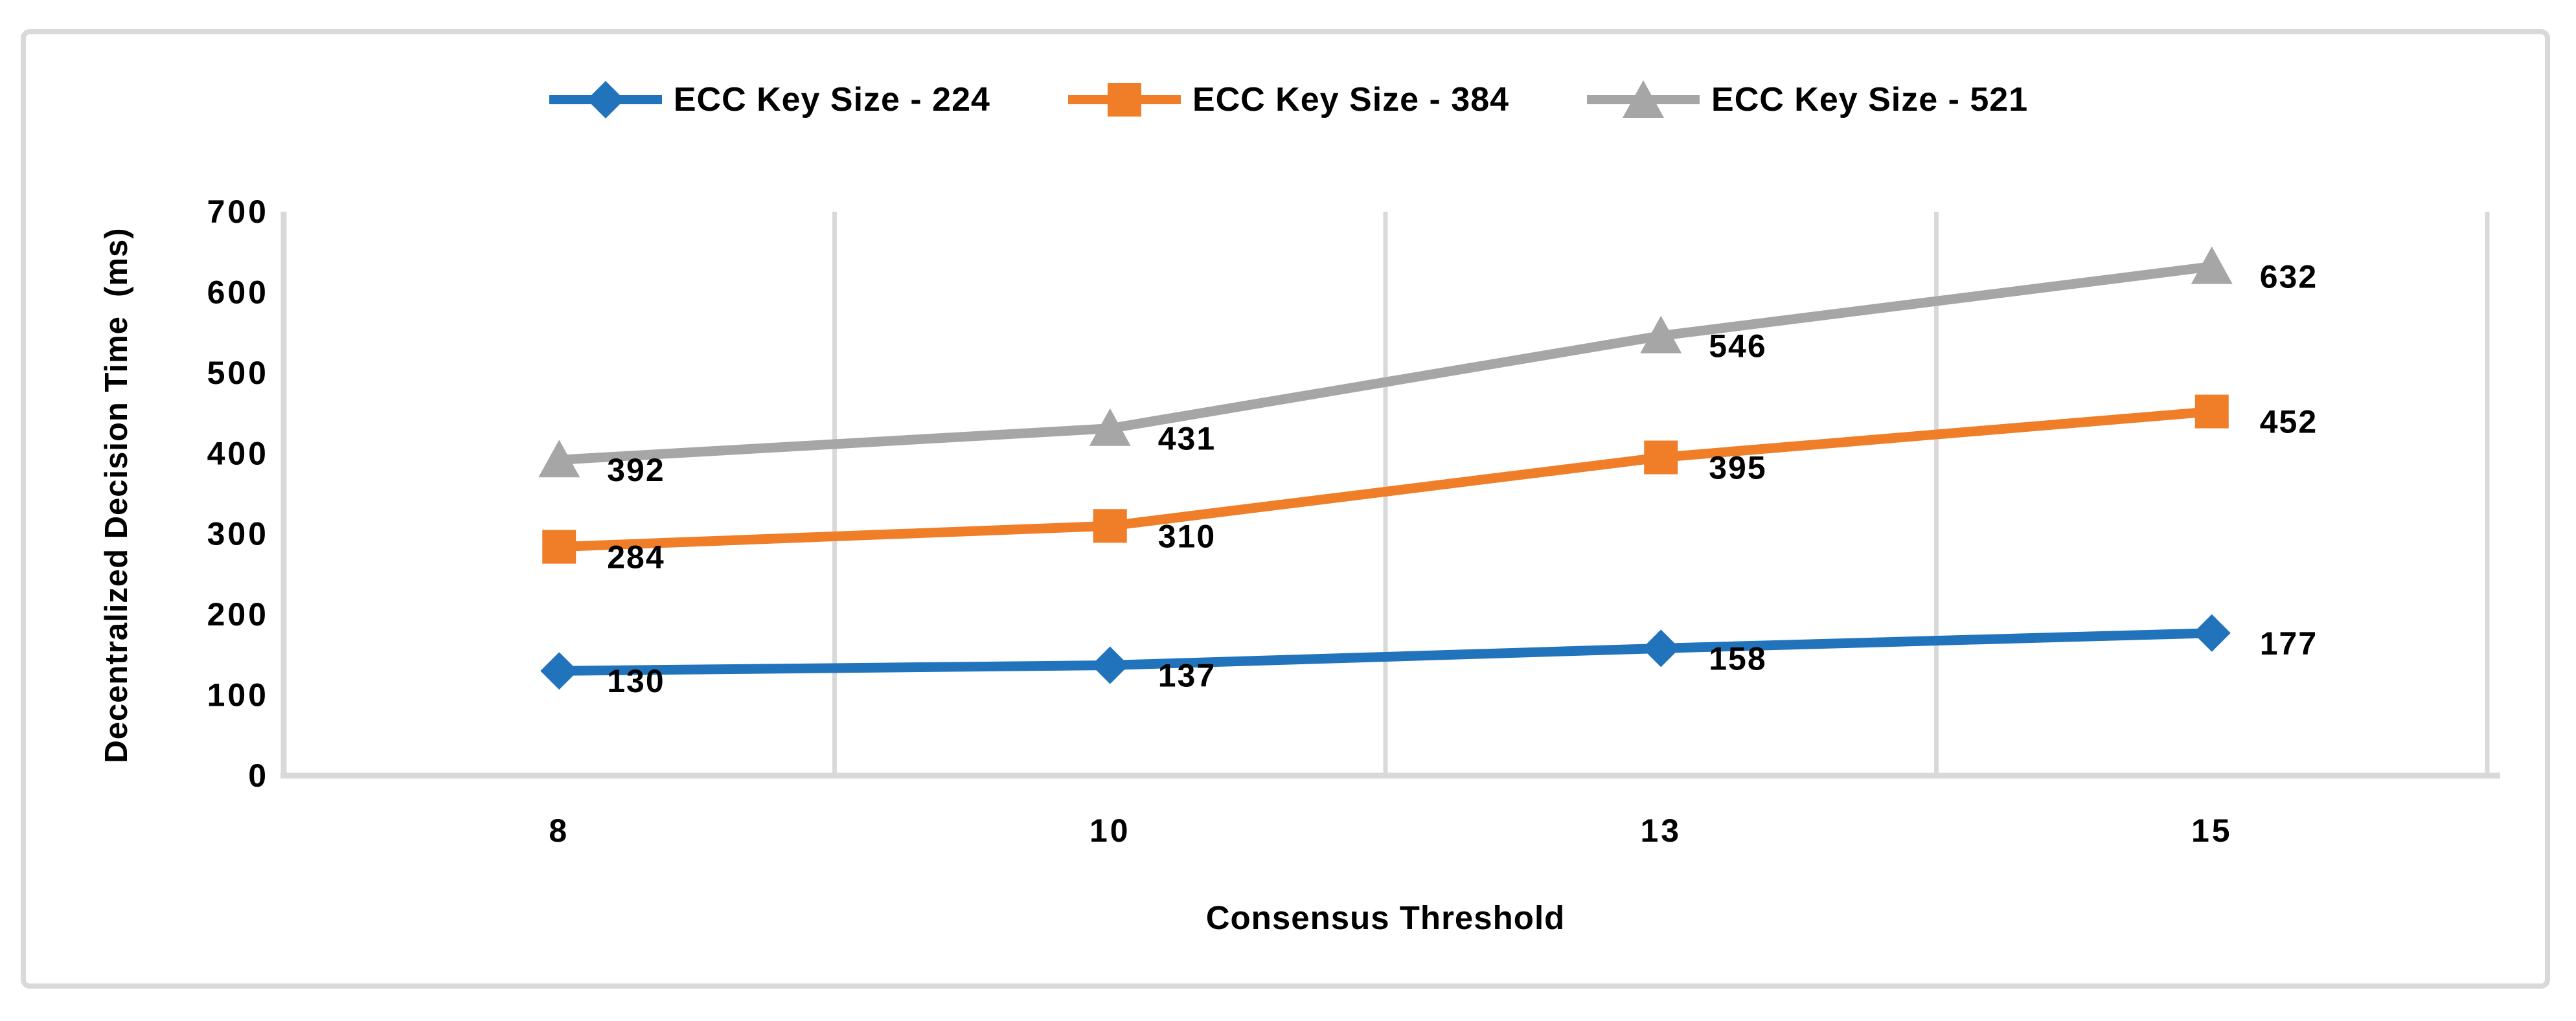 This screenshot has width=2576, height=1021. What do you see at coordinates (1870, 99) in the screenshot?
I see `legend-label: ECC Key Size - 521` at bounding box center [1870, 99].